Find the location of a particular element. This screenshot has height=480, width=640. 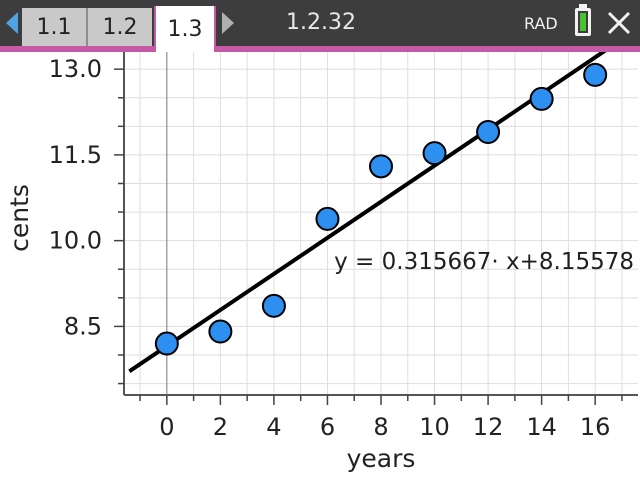

y-axis-label: cents is located at coordinates (19, 218).